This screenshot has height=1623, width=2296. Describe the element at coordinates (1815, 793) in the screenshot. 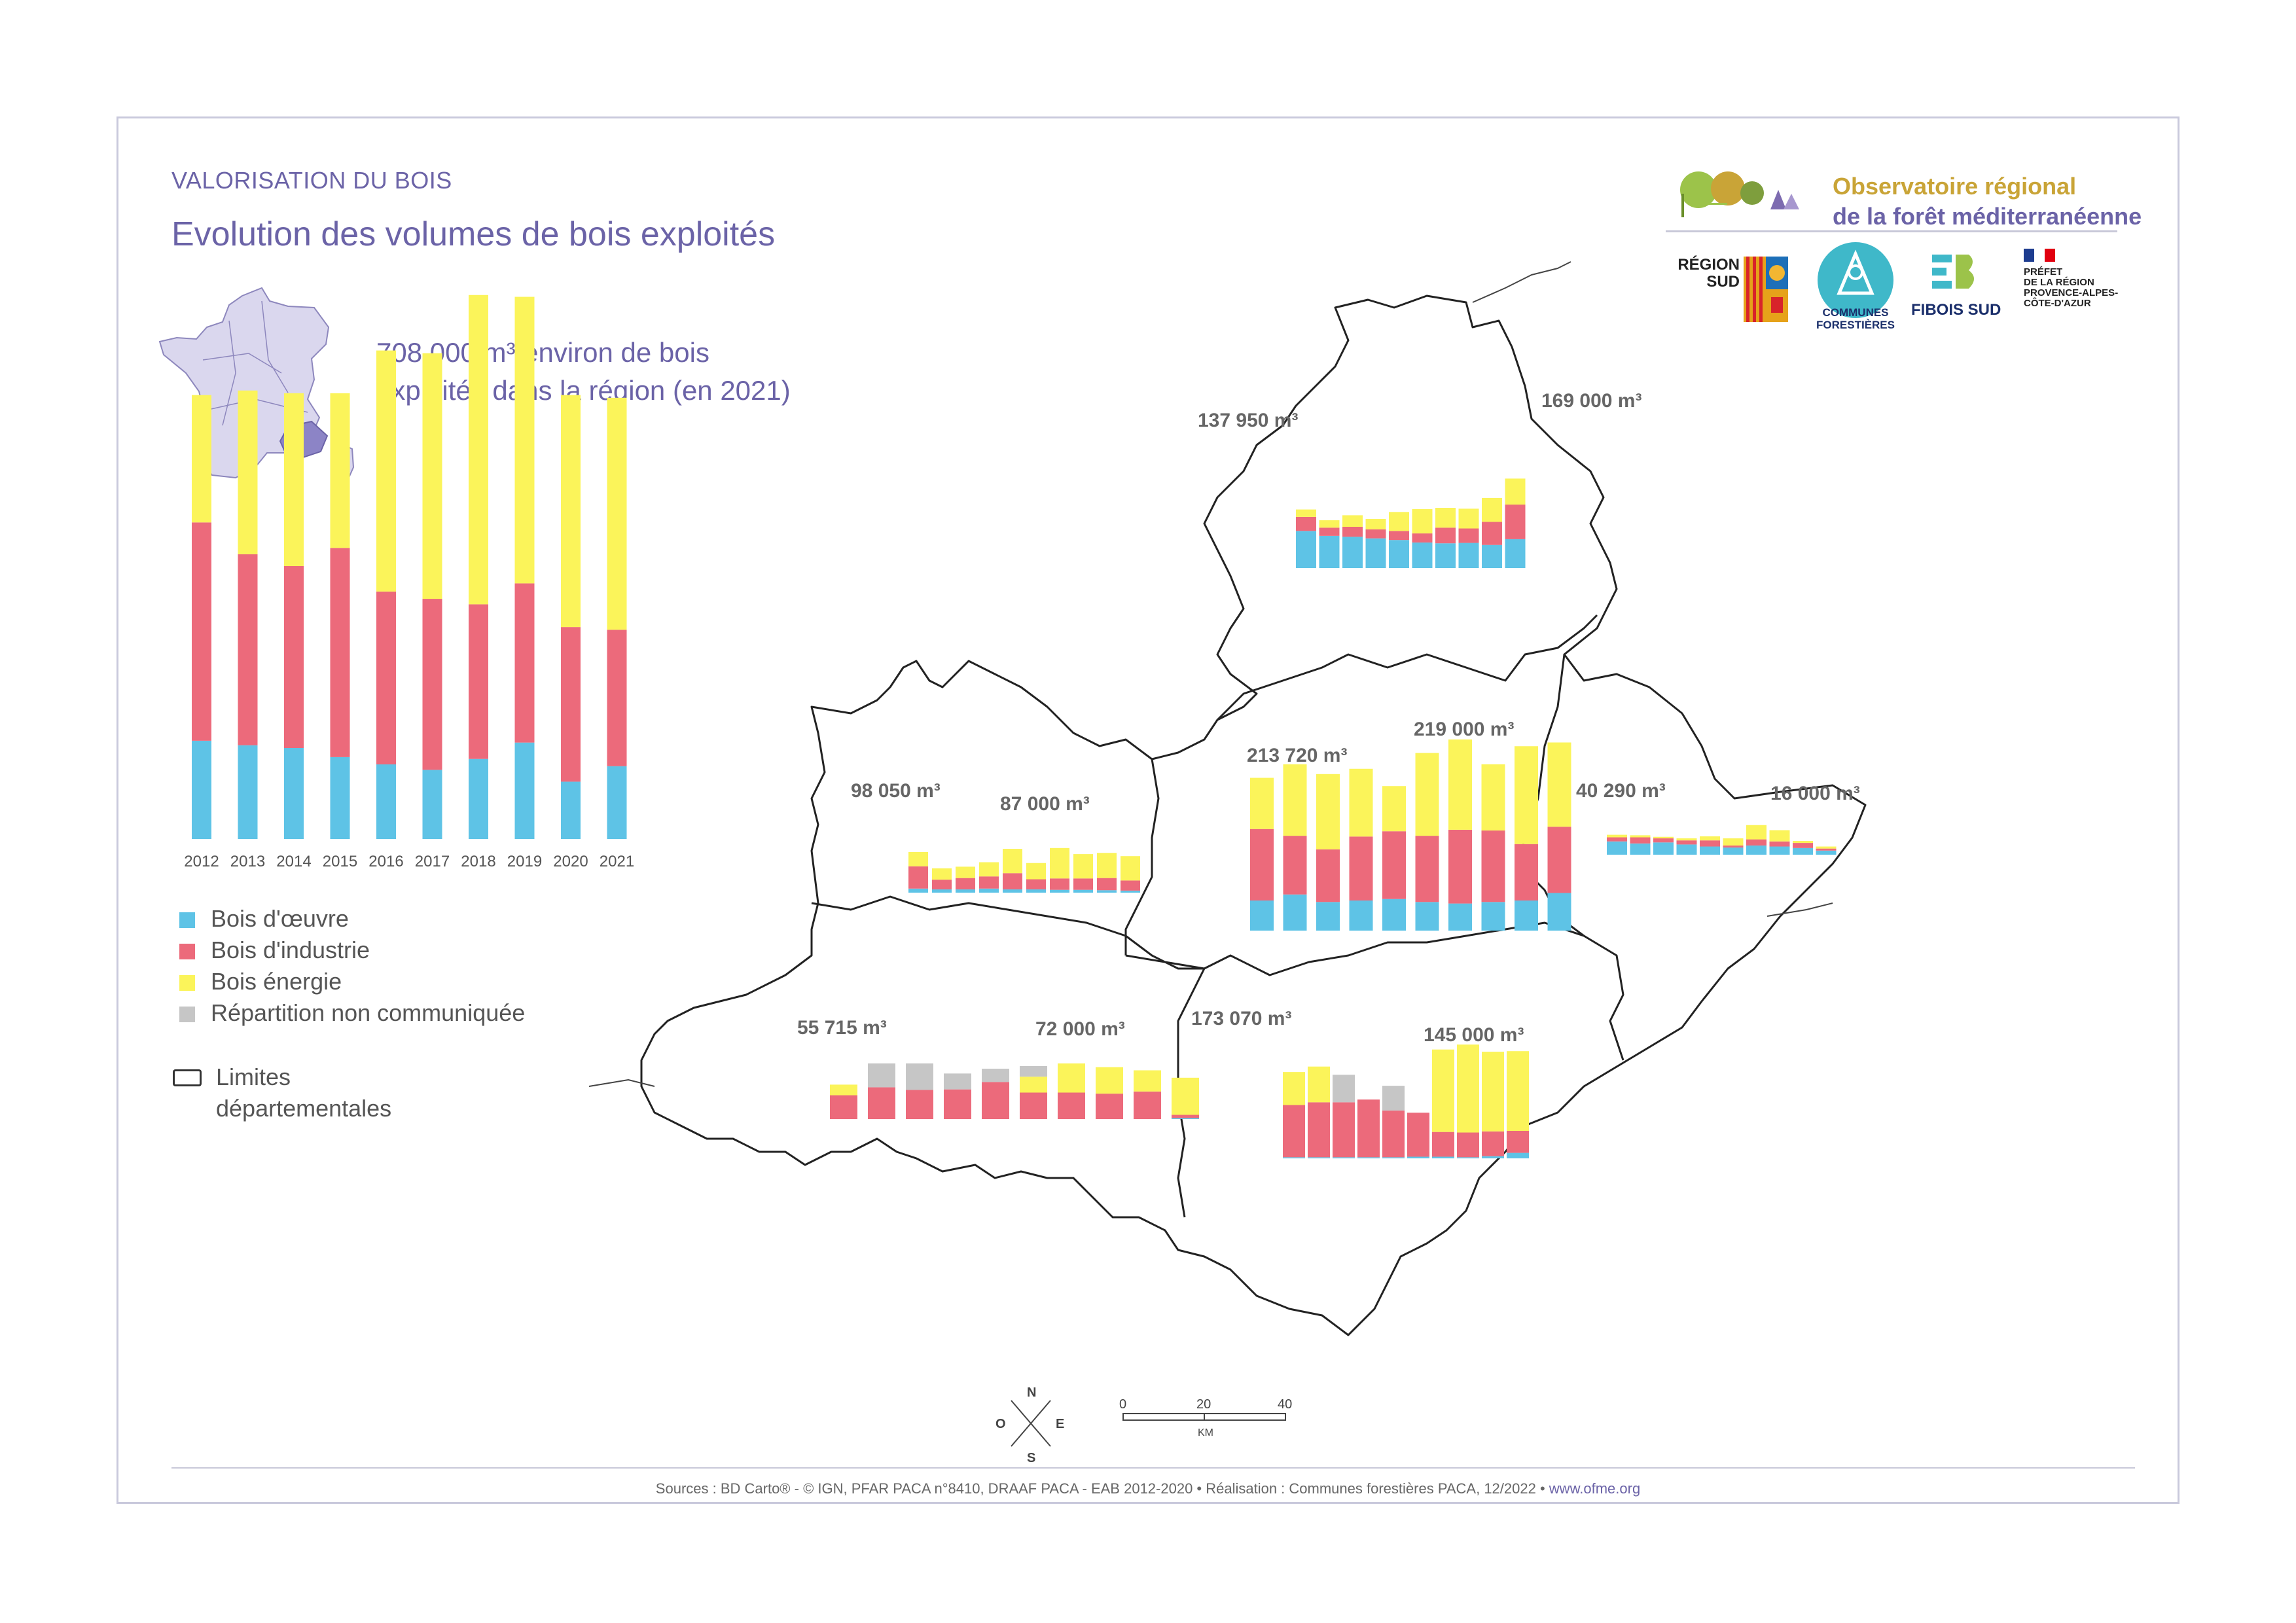

I see `region-volume-label: 16 000 m³` at that location.